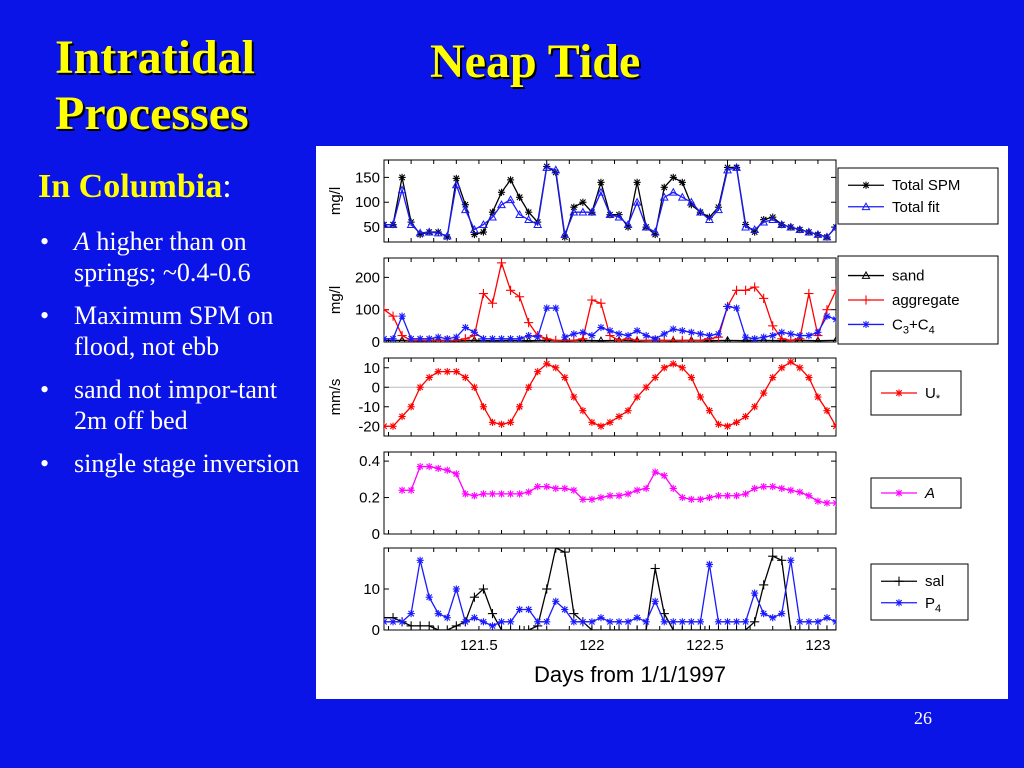 The width and height of the screenshot is (1024, 768). What do you see at coordinates (610, 322) in the screenshot?
I see `series-c3-c4` at bounding box center [610, 322].